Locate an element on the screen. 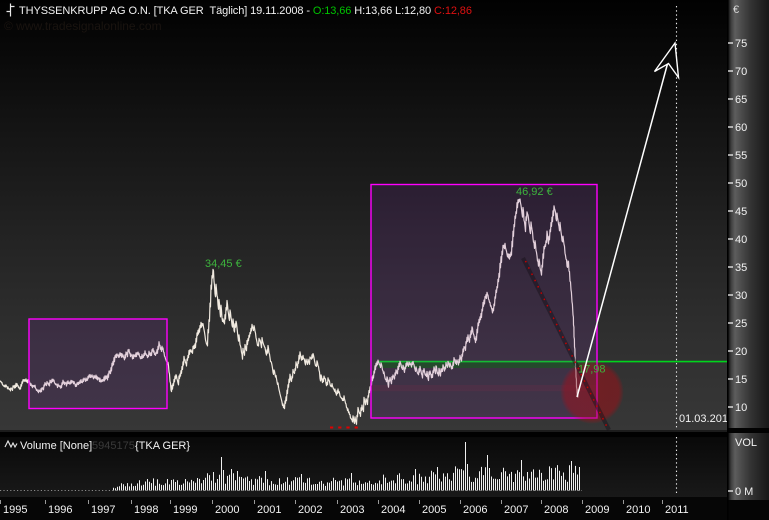  svg-text: 30 is located at coordinates (741, 296).